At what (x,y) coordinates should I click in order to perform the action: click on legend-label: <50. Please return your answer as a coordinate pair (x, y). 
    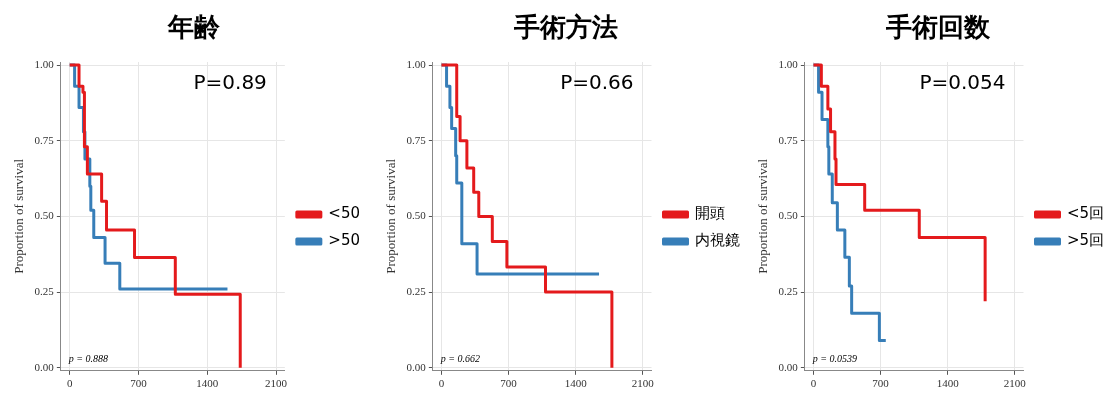
    Looking at the image, I should click on (344, 213).